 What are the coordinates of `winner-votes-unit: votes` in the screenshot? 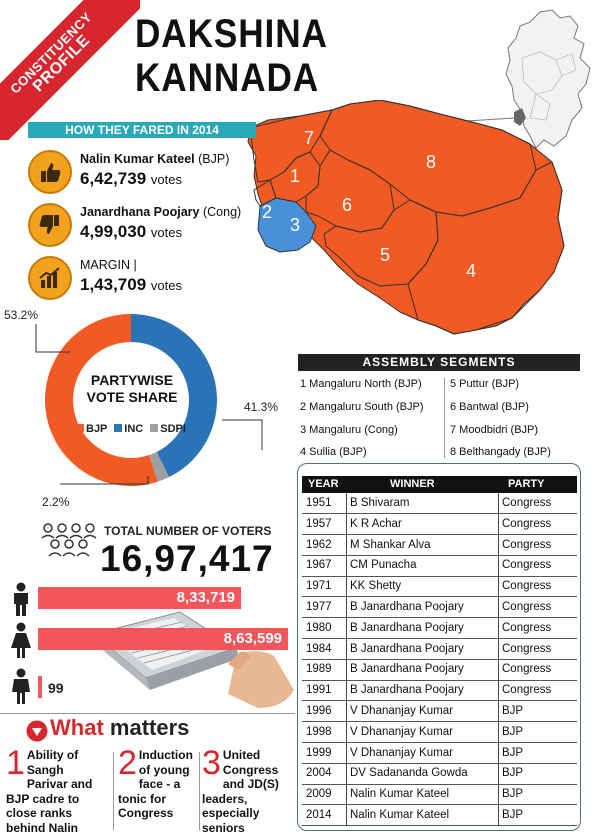 It's located at (166, 179).